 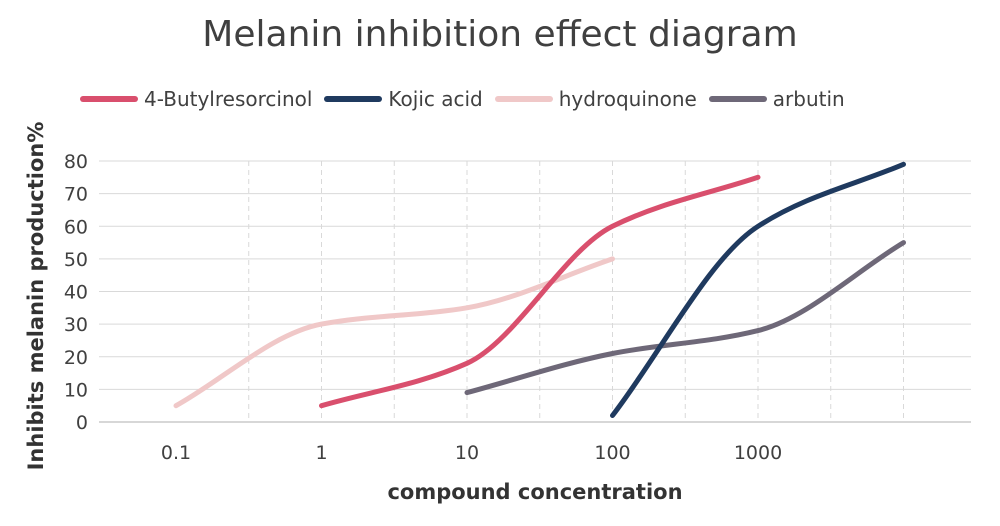 I want to click on legend-swatch-hydroquinone, so click(x=523, y=99).